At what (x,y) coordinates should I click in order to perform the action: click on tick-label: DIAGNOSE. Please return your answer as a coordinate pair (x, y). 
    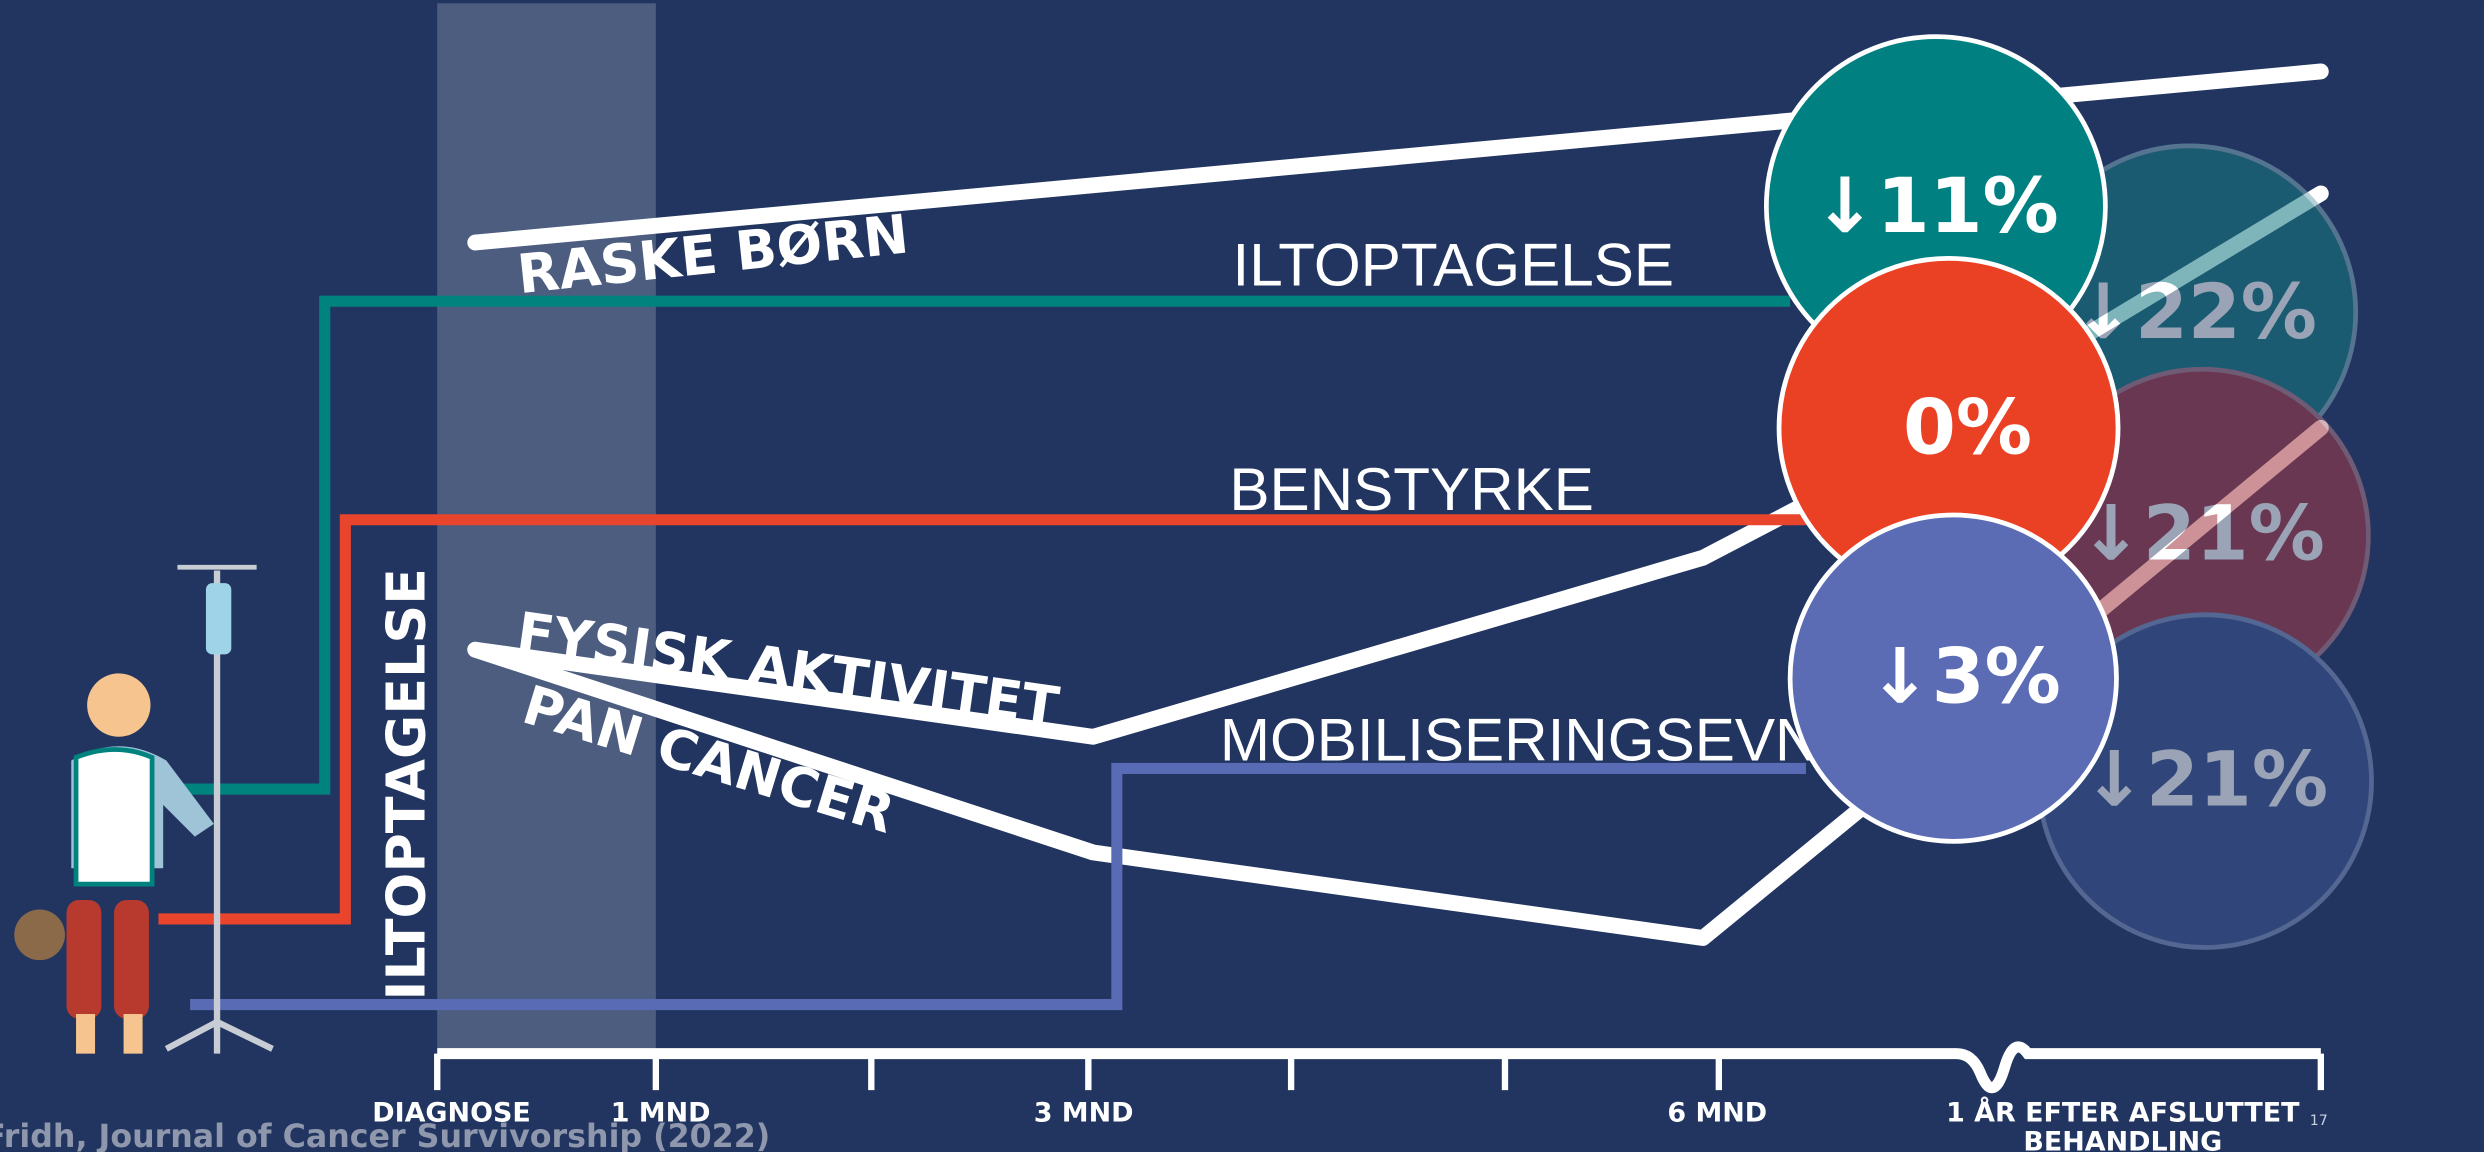
    Looking at the image, I should click on (451, 1113).